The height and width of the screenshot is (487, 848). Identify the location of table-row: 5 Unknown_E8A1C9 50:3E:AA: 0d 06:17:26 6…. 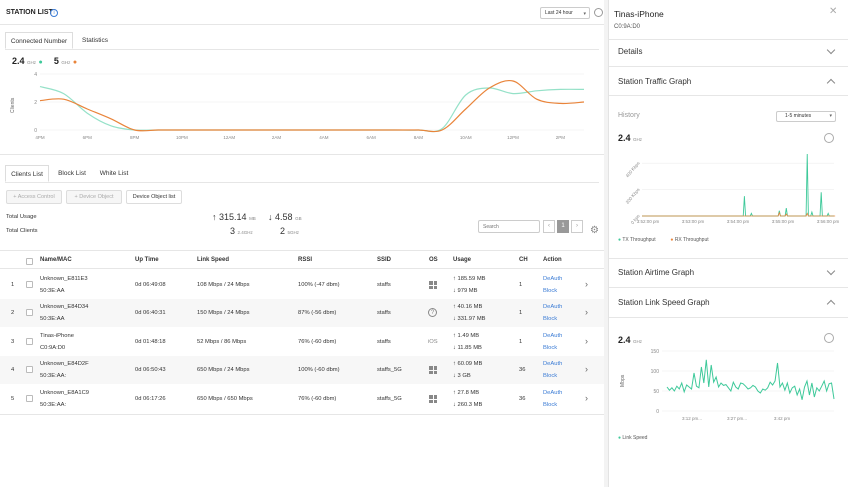
(302, 399).